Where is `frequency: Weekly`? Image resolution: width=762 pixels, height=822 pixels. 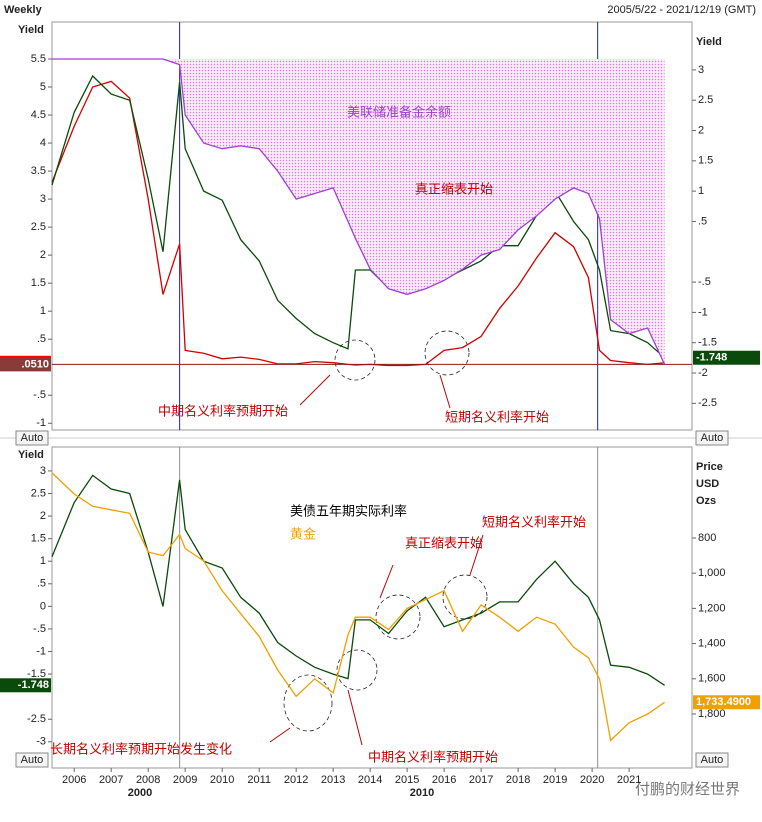 frequency: Weekly is located at coordinates (23, 10).